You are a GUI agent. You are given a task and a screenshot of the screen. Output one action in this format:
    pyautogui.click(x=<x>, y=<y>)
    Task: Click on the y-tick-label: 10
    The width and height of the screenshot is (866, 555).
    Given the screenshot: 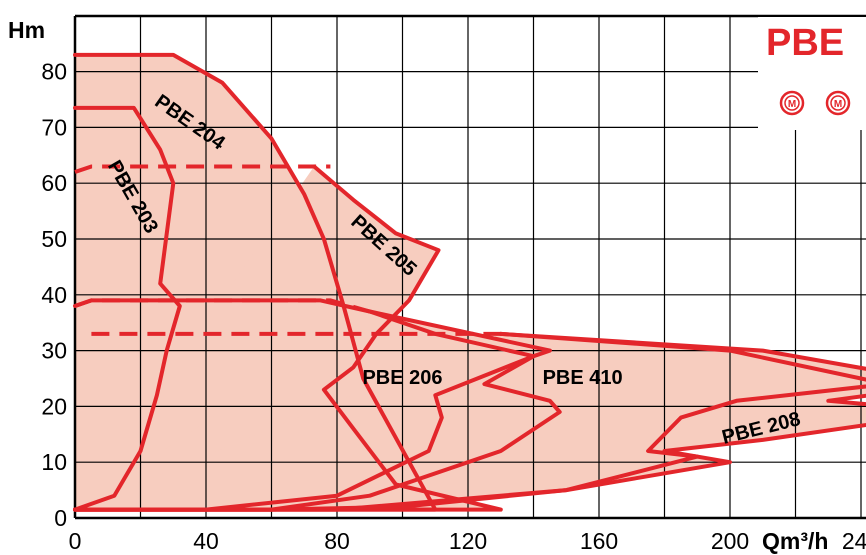 What is the action you would take?
    pyautogui.click(x=54, y=462)
    